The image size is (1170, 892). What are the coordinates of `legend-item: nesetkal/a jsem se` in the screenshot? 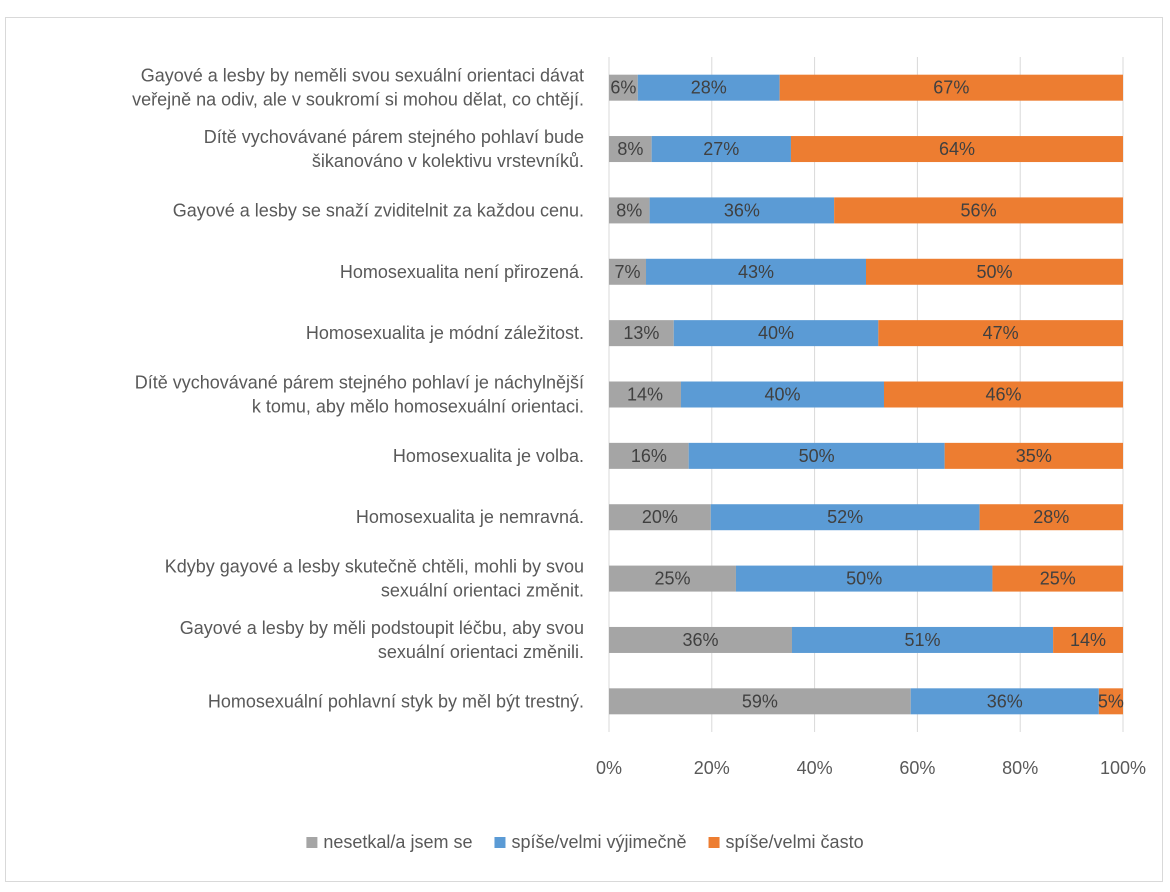 It's located at (389, 842).